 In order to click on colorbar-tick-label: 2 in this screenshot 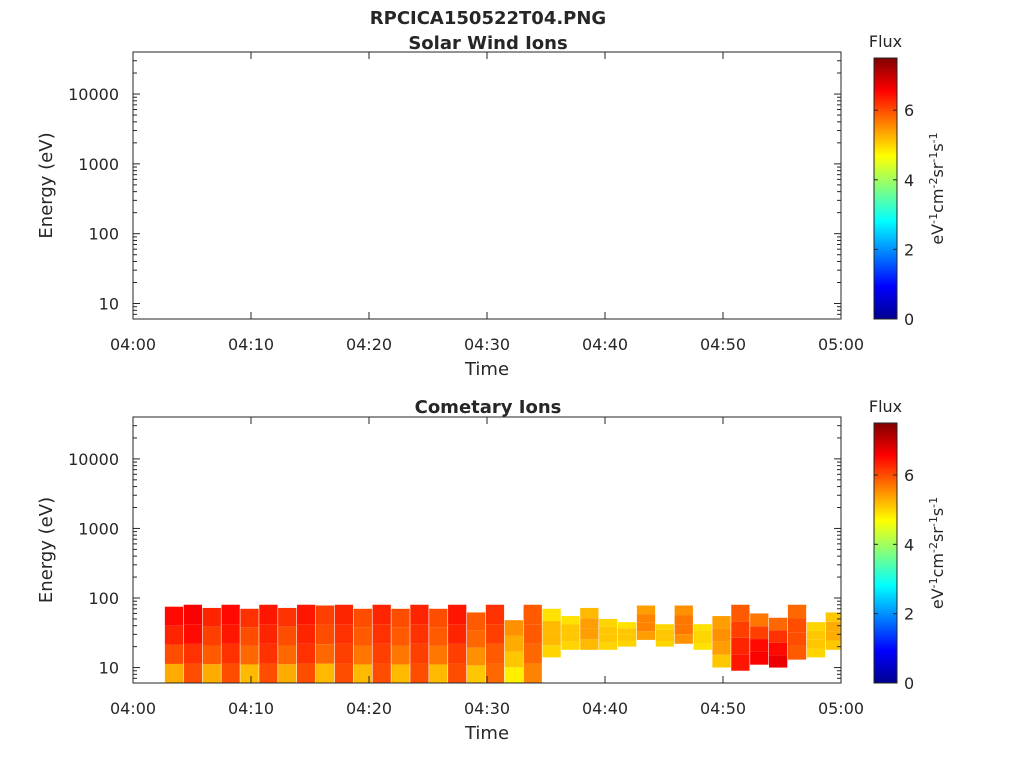, I will do `click(909, 249)`.